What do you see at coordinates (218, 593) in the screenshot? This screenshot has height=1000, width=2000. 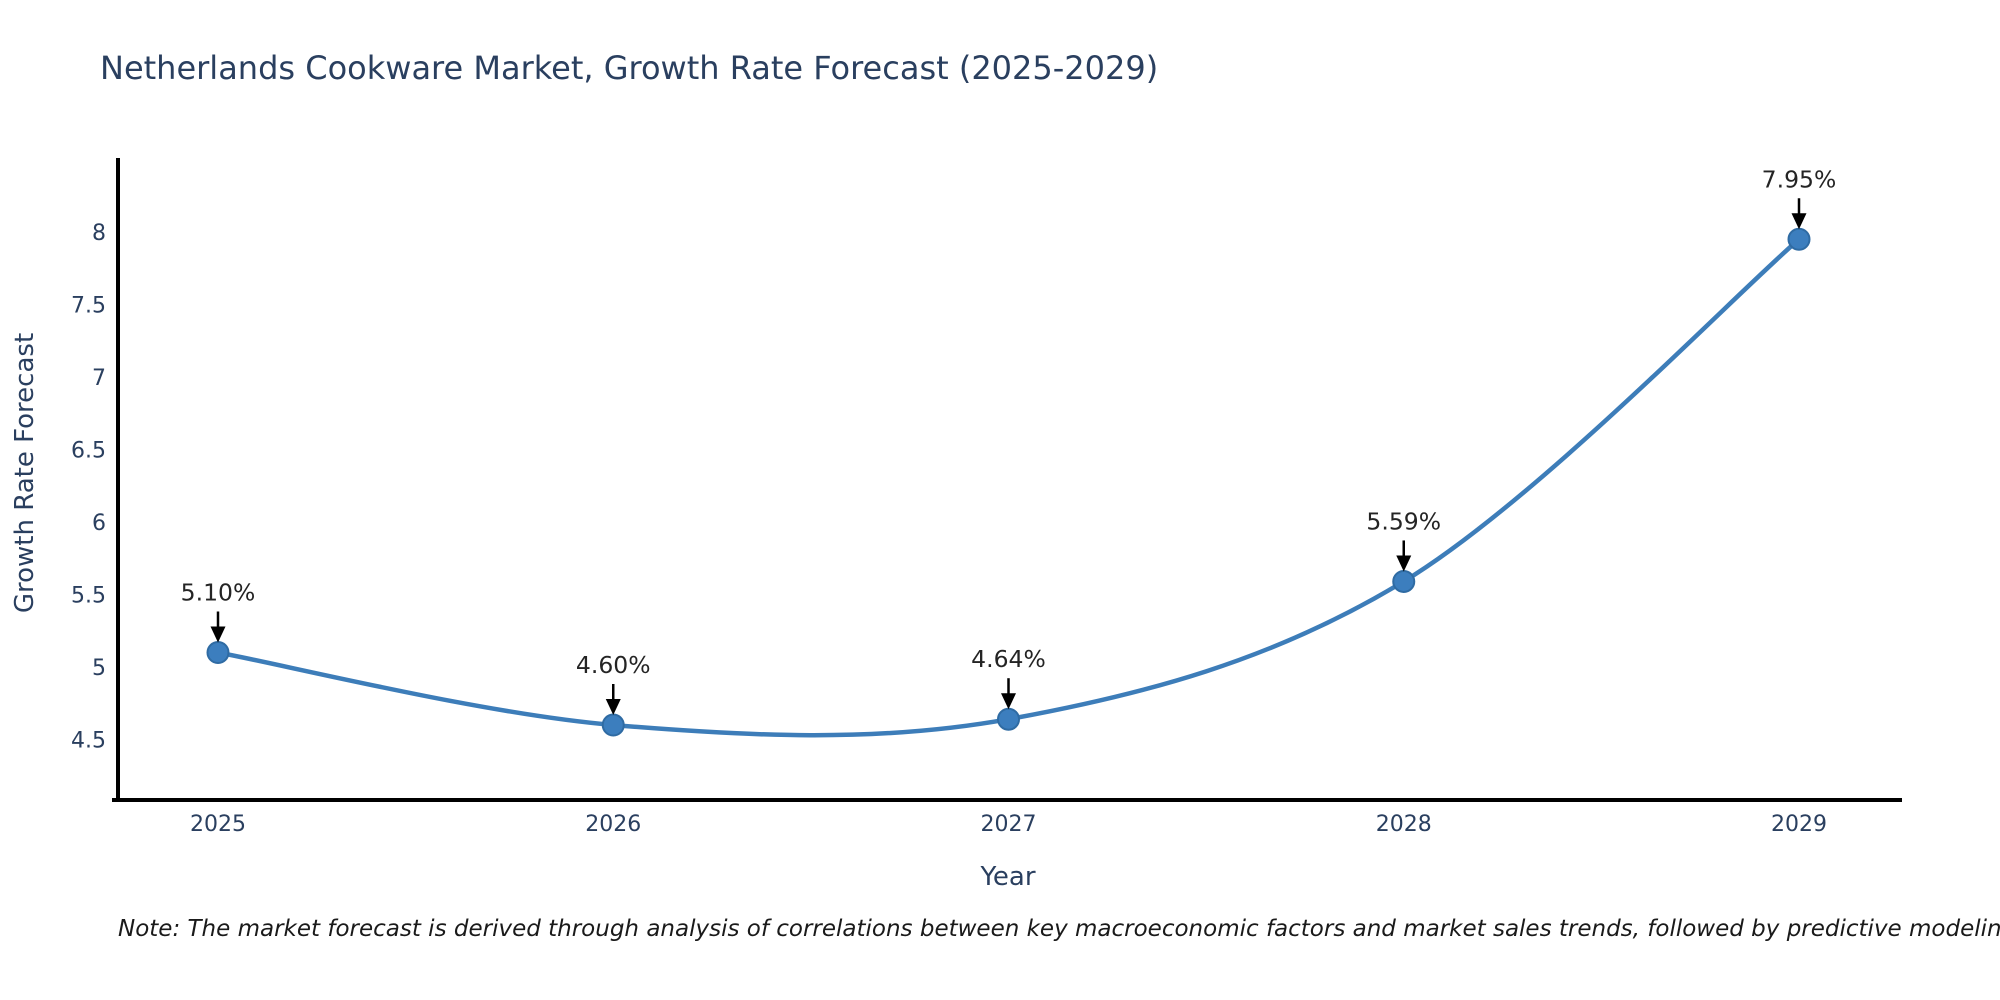 I see `data-point-label: 5.10%` at bounding box center [218, 593].